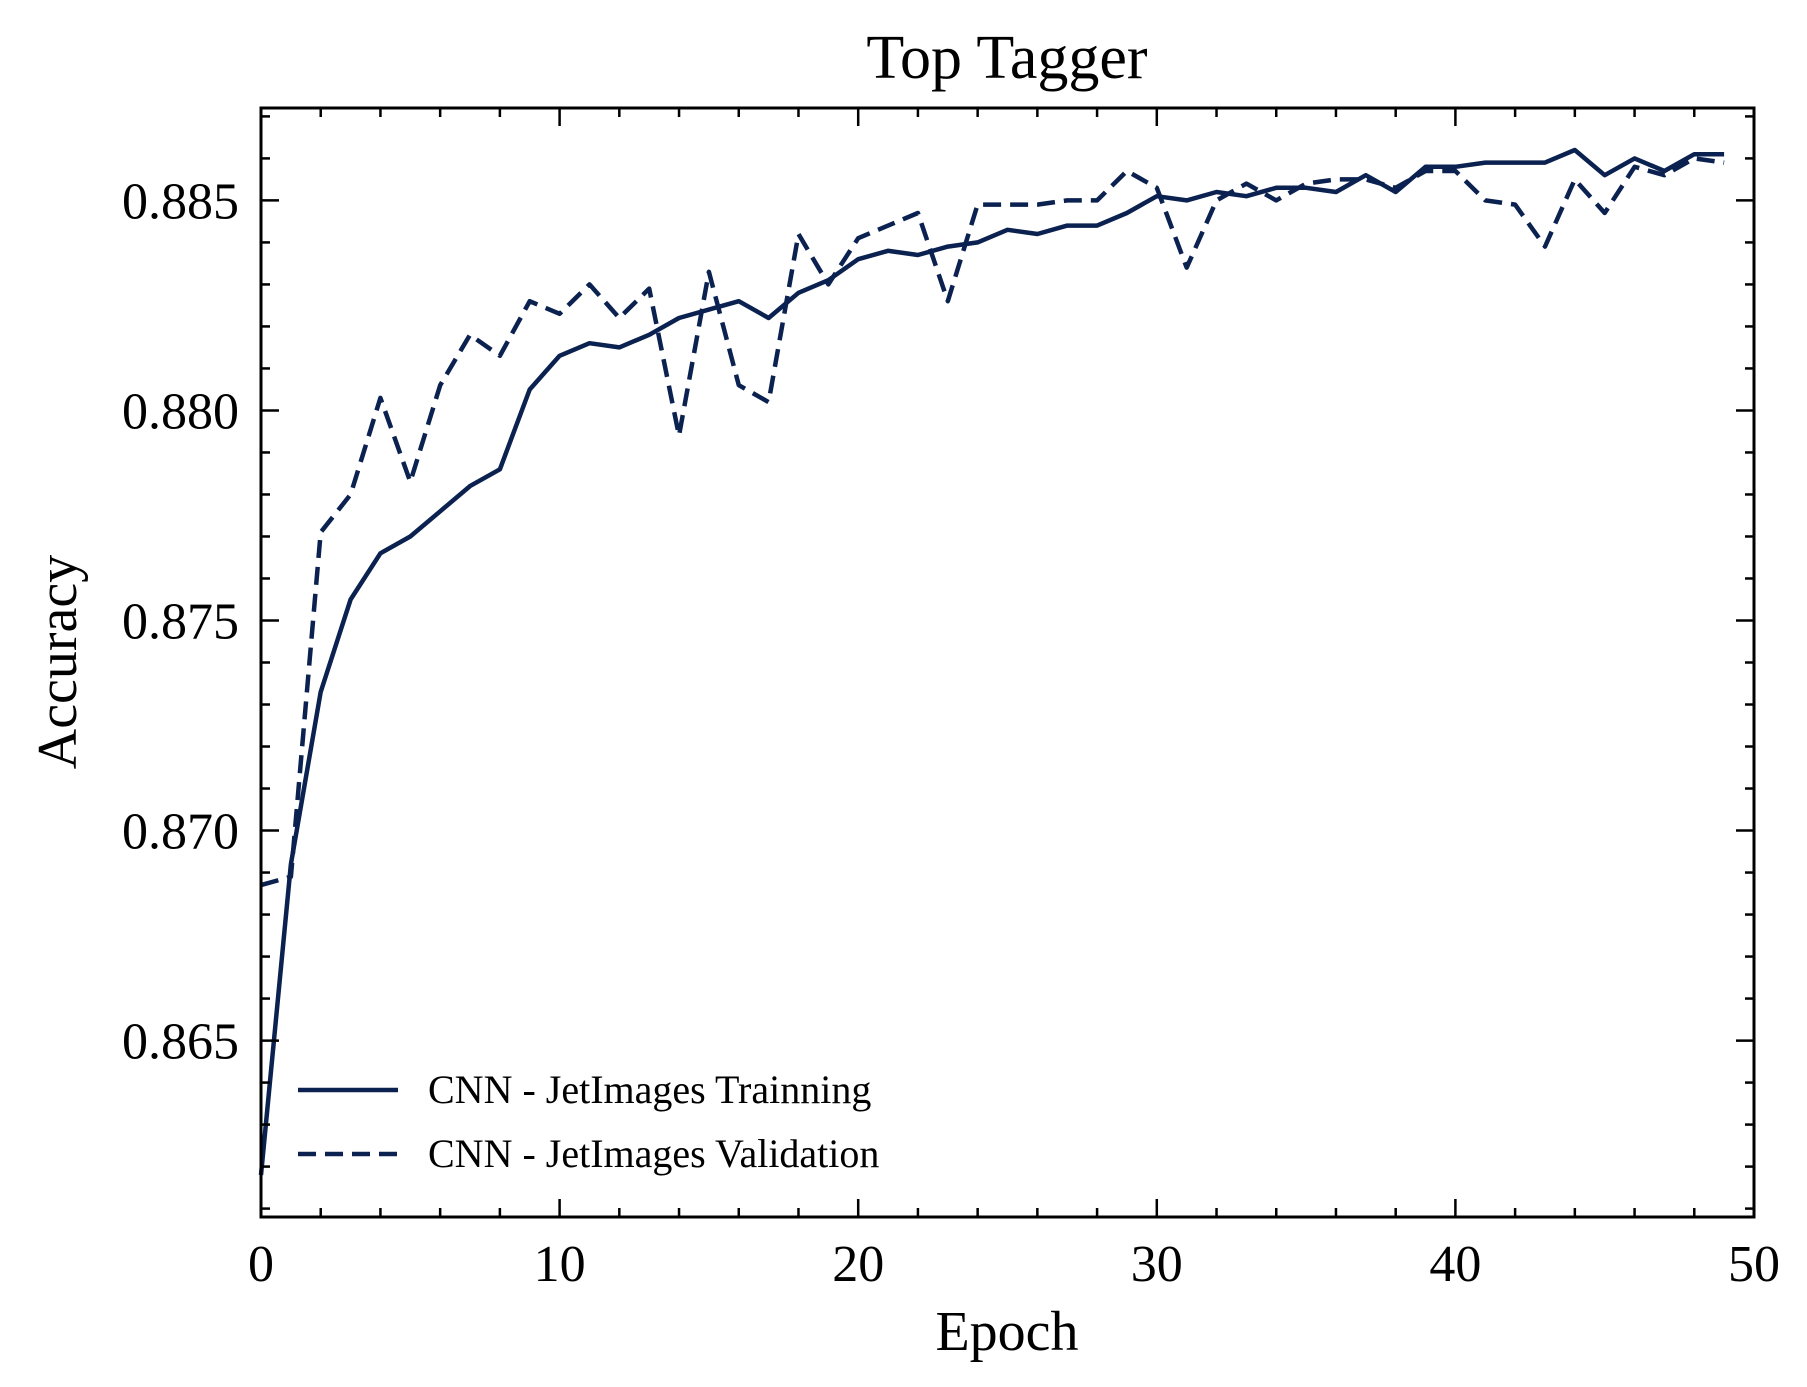  Describe the element at coordinates (649, 1089) in the screenshot. I see `legend-label-0: CNN - JetImages Trainning` at that location.